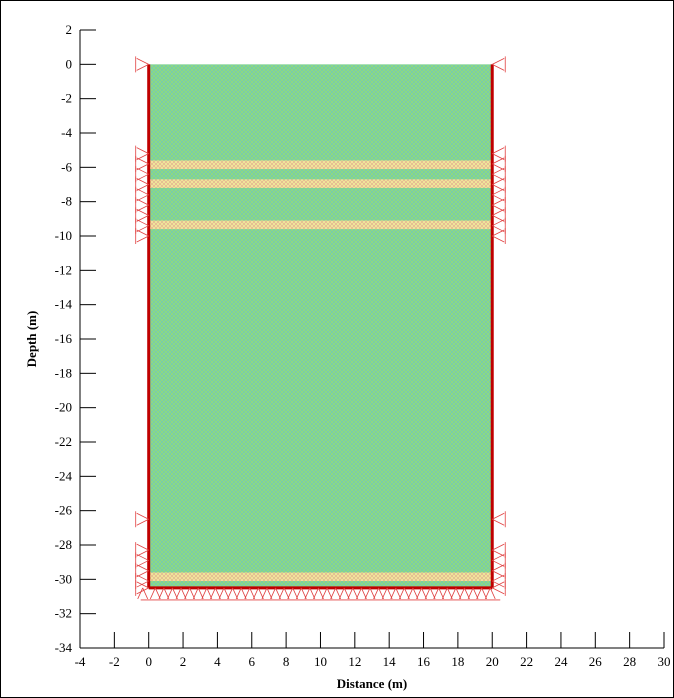 The width and height of the screenshot is (674, 698). What do you see at coordinates (63, 407) in the screenshot?
I see `y-tick-label: -20` at bounding box center [63, 407].